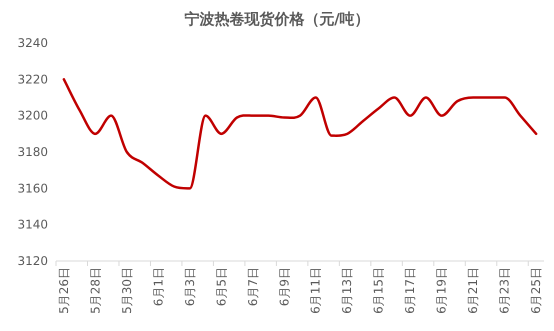  Describe the element at coordinates (473, 290) in the screenshot. I see `x-tick-label: 6月21日` at that location.